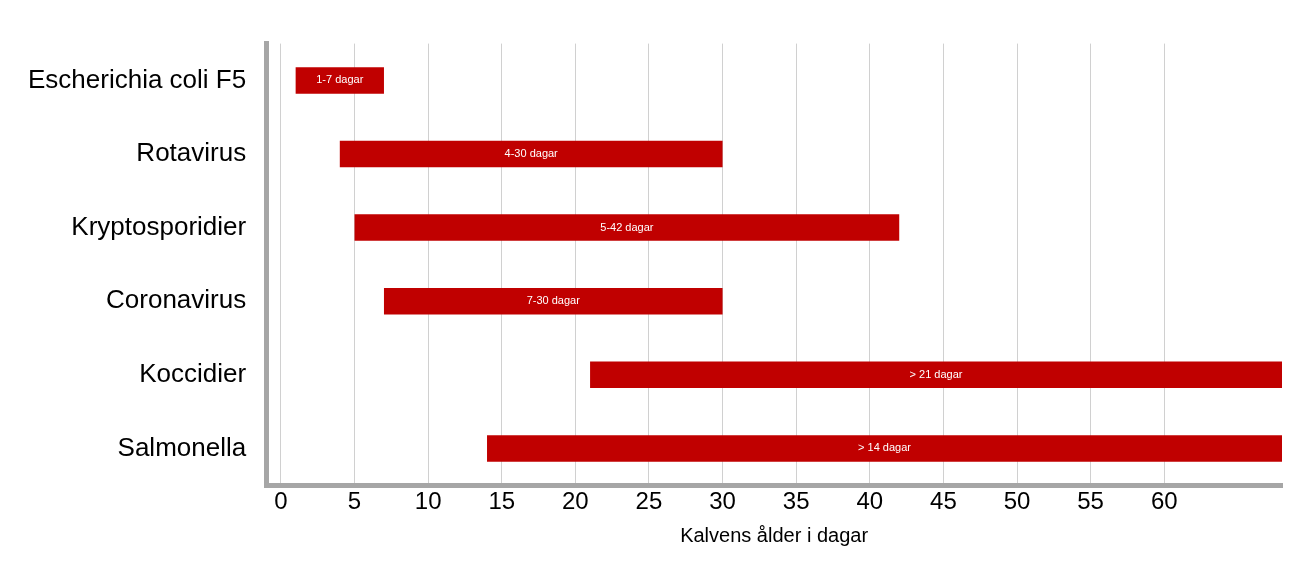 This screenshot has width=1300, height=565. Describe the element at coordinates (281, 501) in the screenshot. I see `x-tick-label: 0` at that location.